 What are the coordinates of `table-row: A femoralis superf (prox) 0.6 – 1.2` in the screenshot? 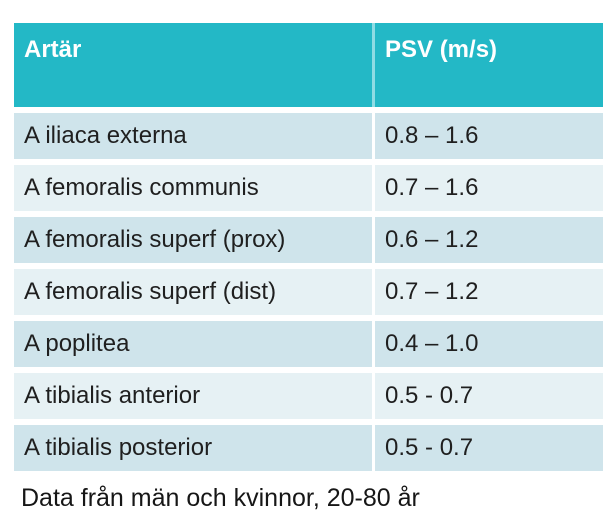 It's located at (308, 240).